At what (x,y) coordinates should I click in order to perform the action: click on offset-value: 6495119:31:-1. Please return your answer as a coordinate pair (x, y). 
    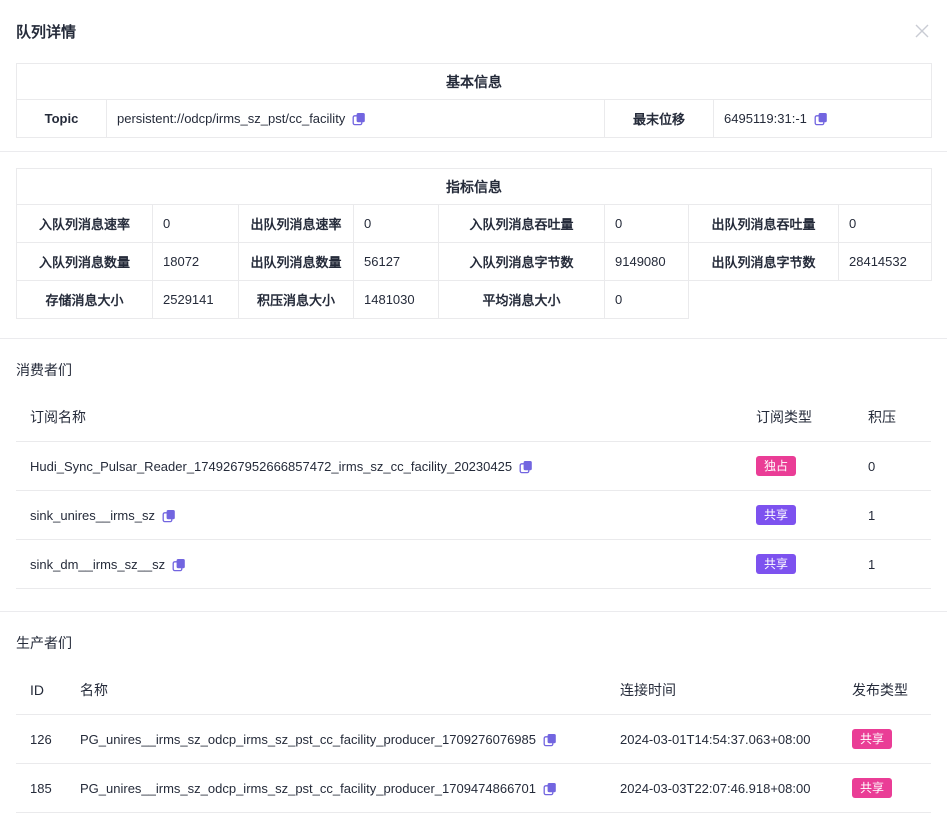
    Looking at the image, I should click on (765, 118).